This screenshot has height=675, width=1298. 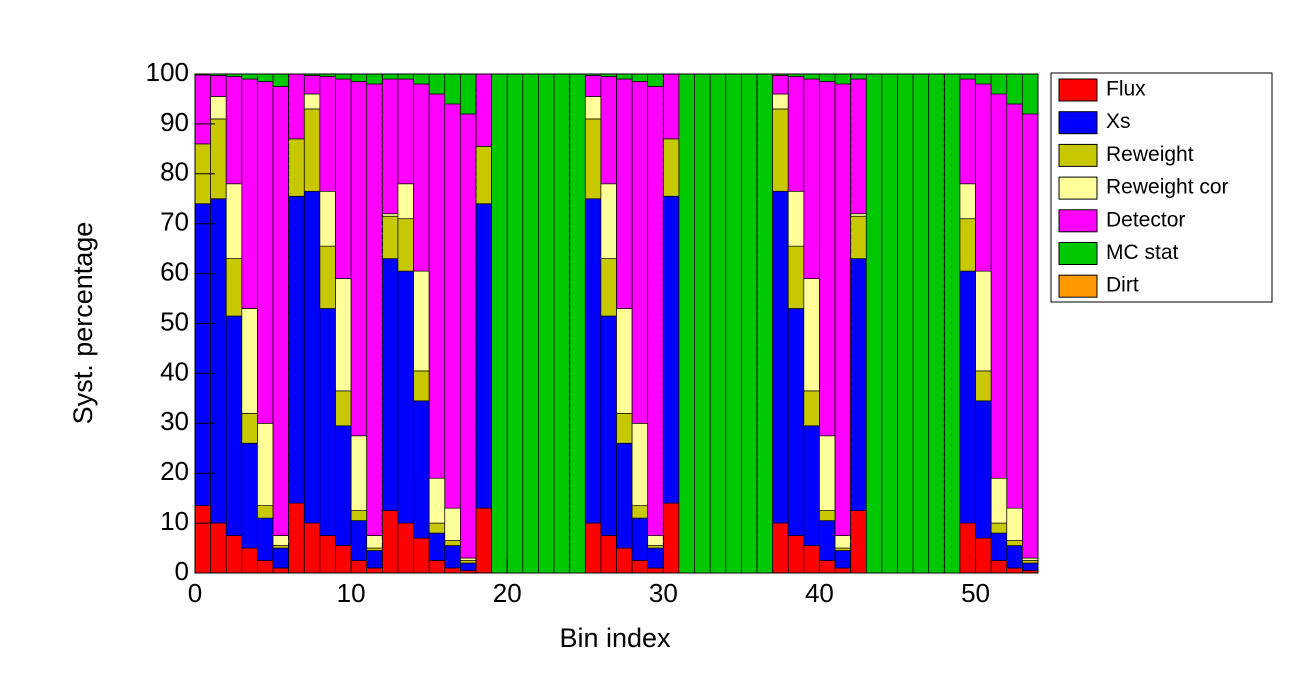 I want to click on x-axis-label: Bin index, so click(x=615, y=638).